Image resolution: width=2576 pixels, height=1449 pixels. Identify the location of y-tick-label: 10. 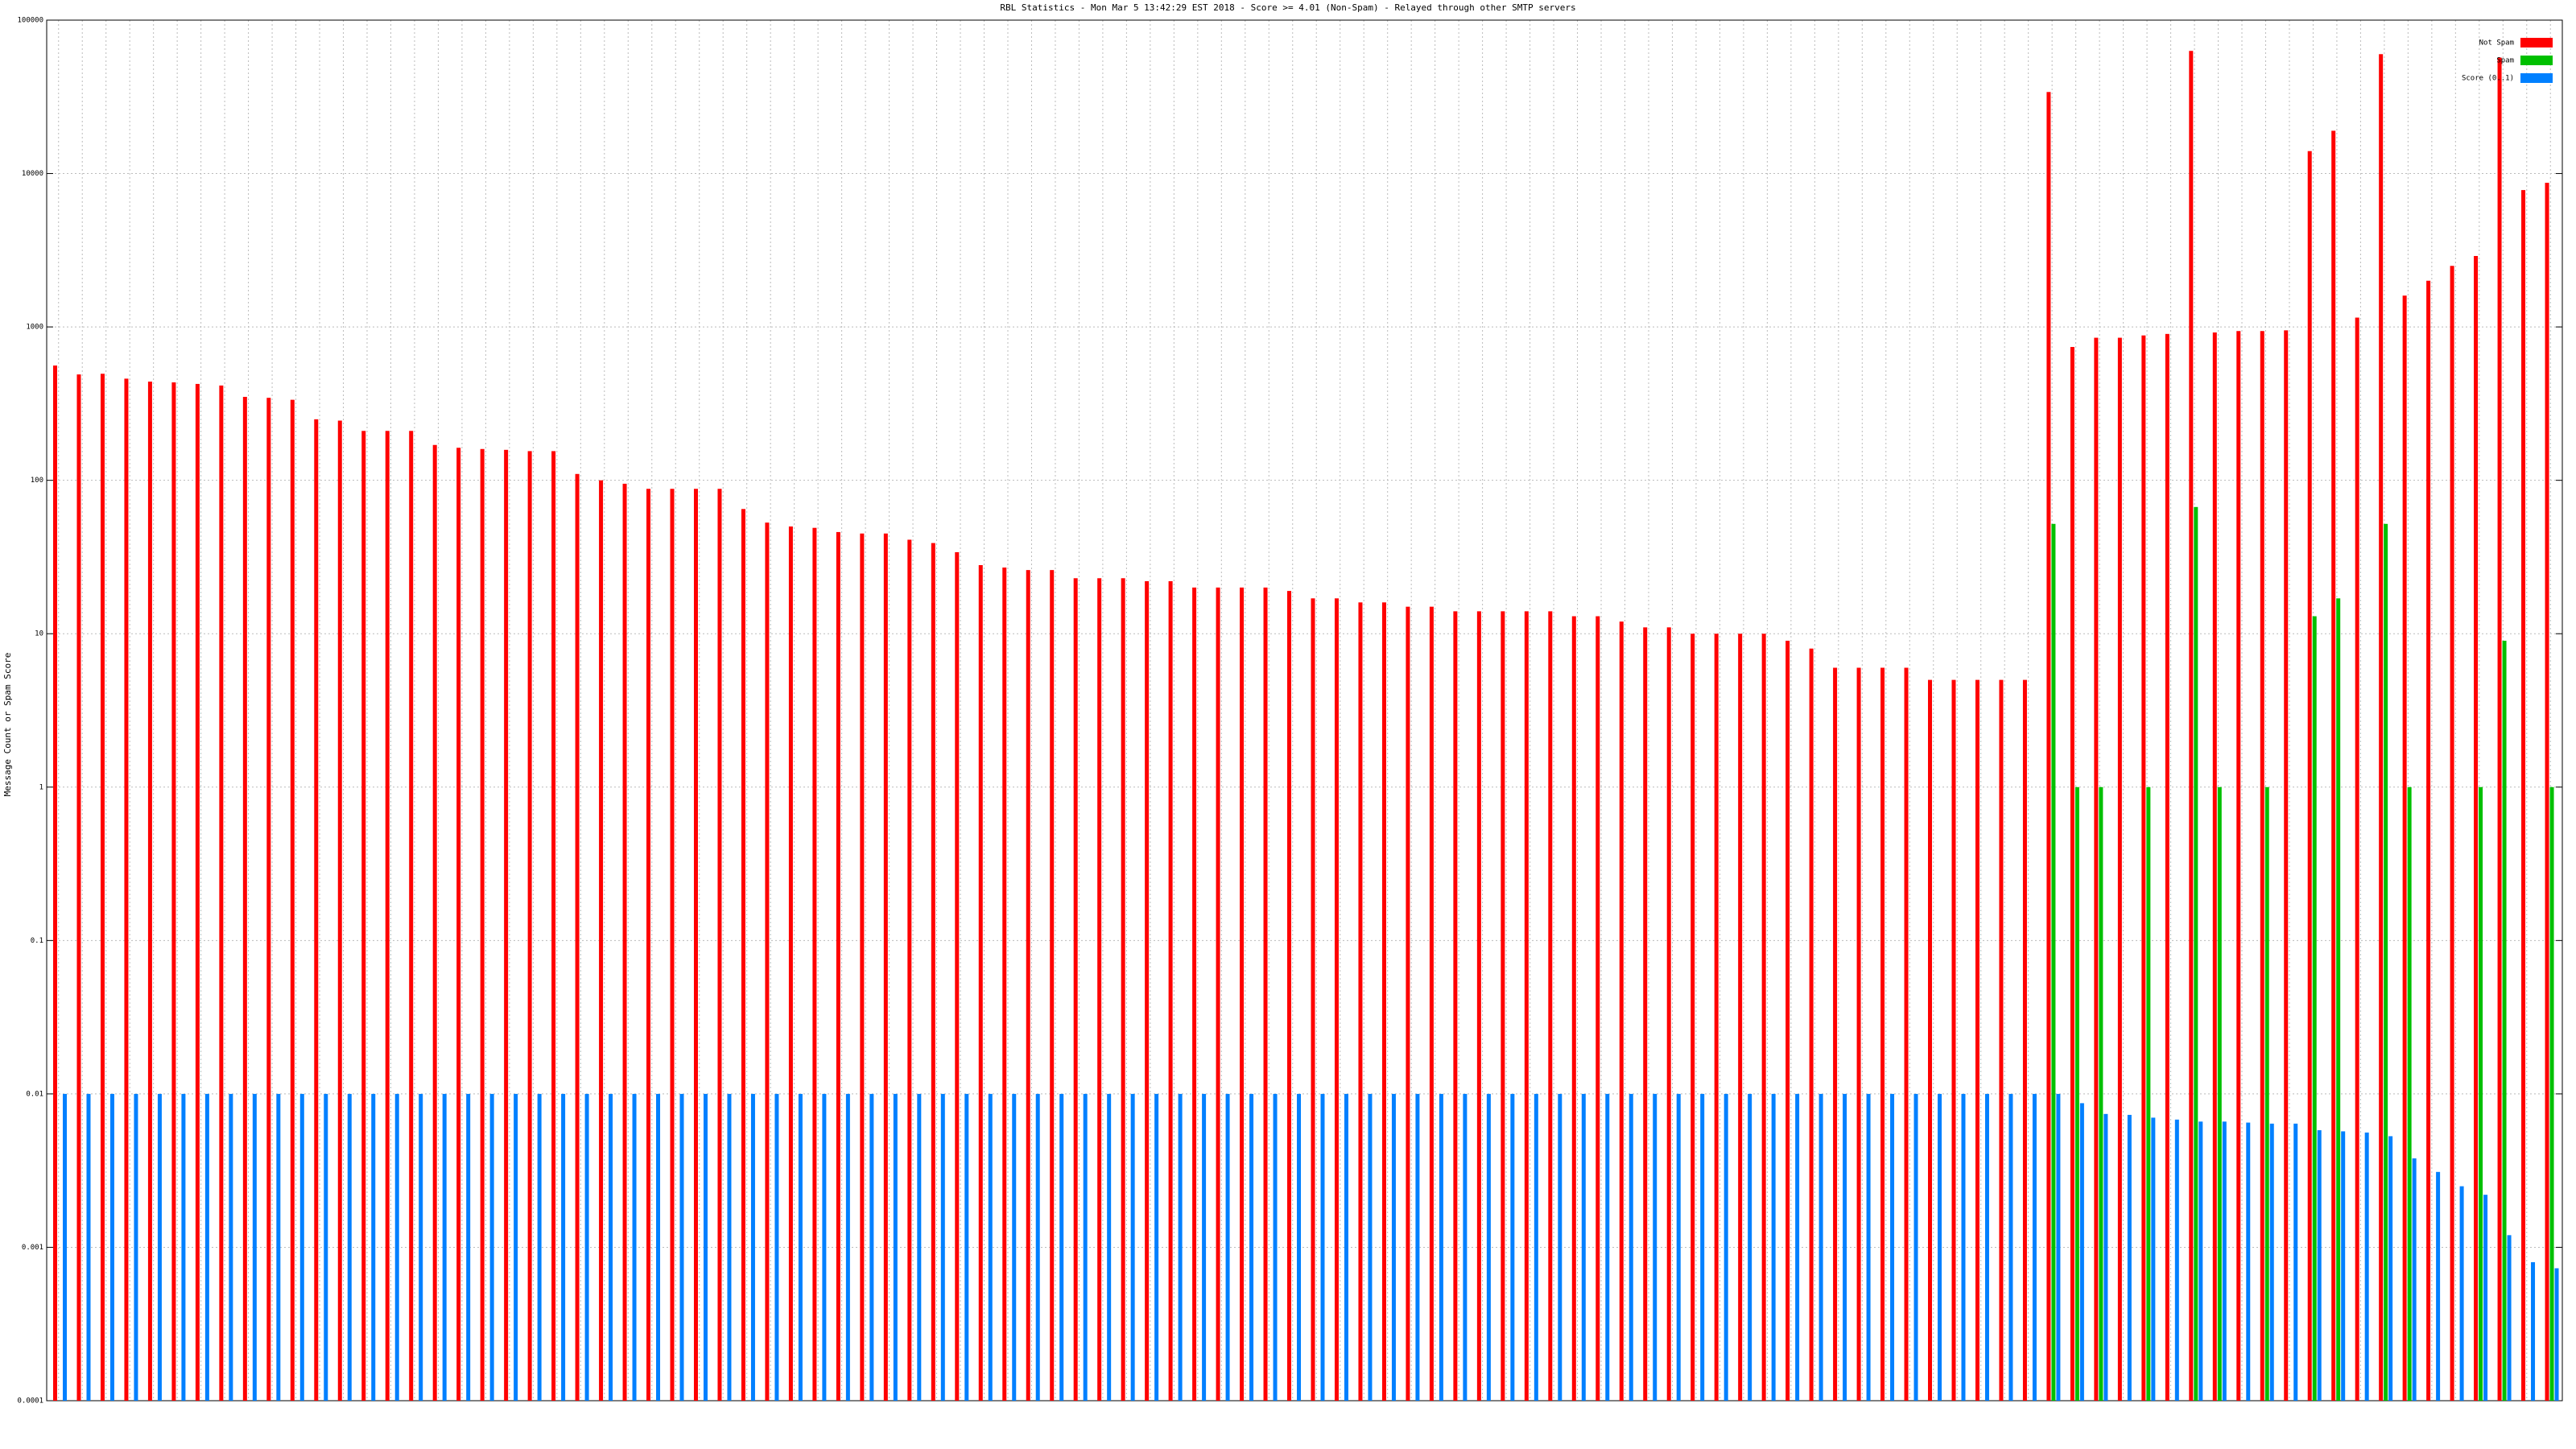
(39, 634).